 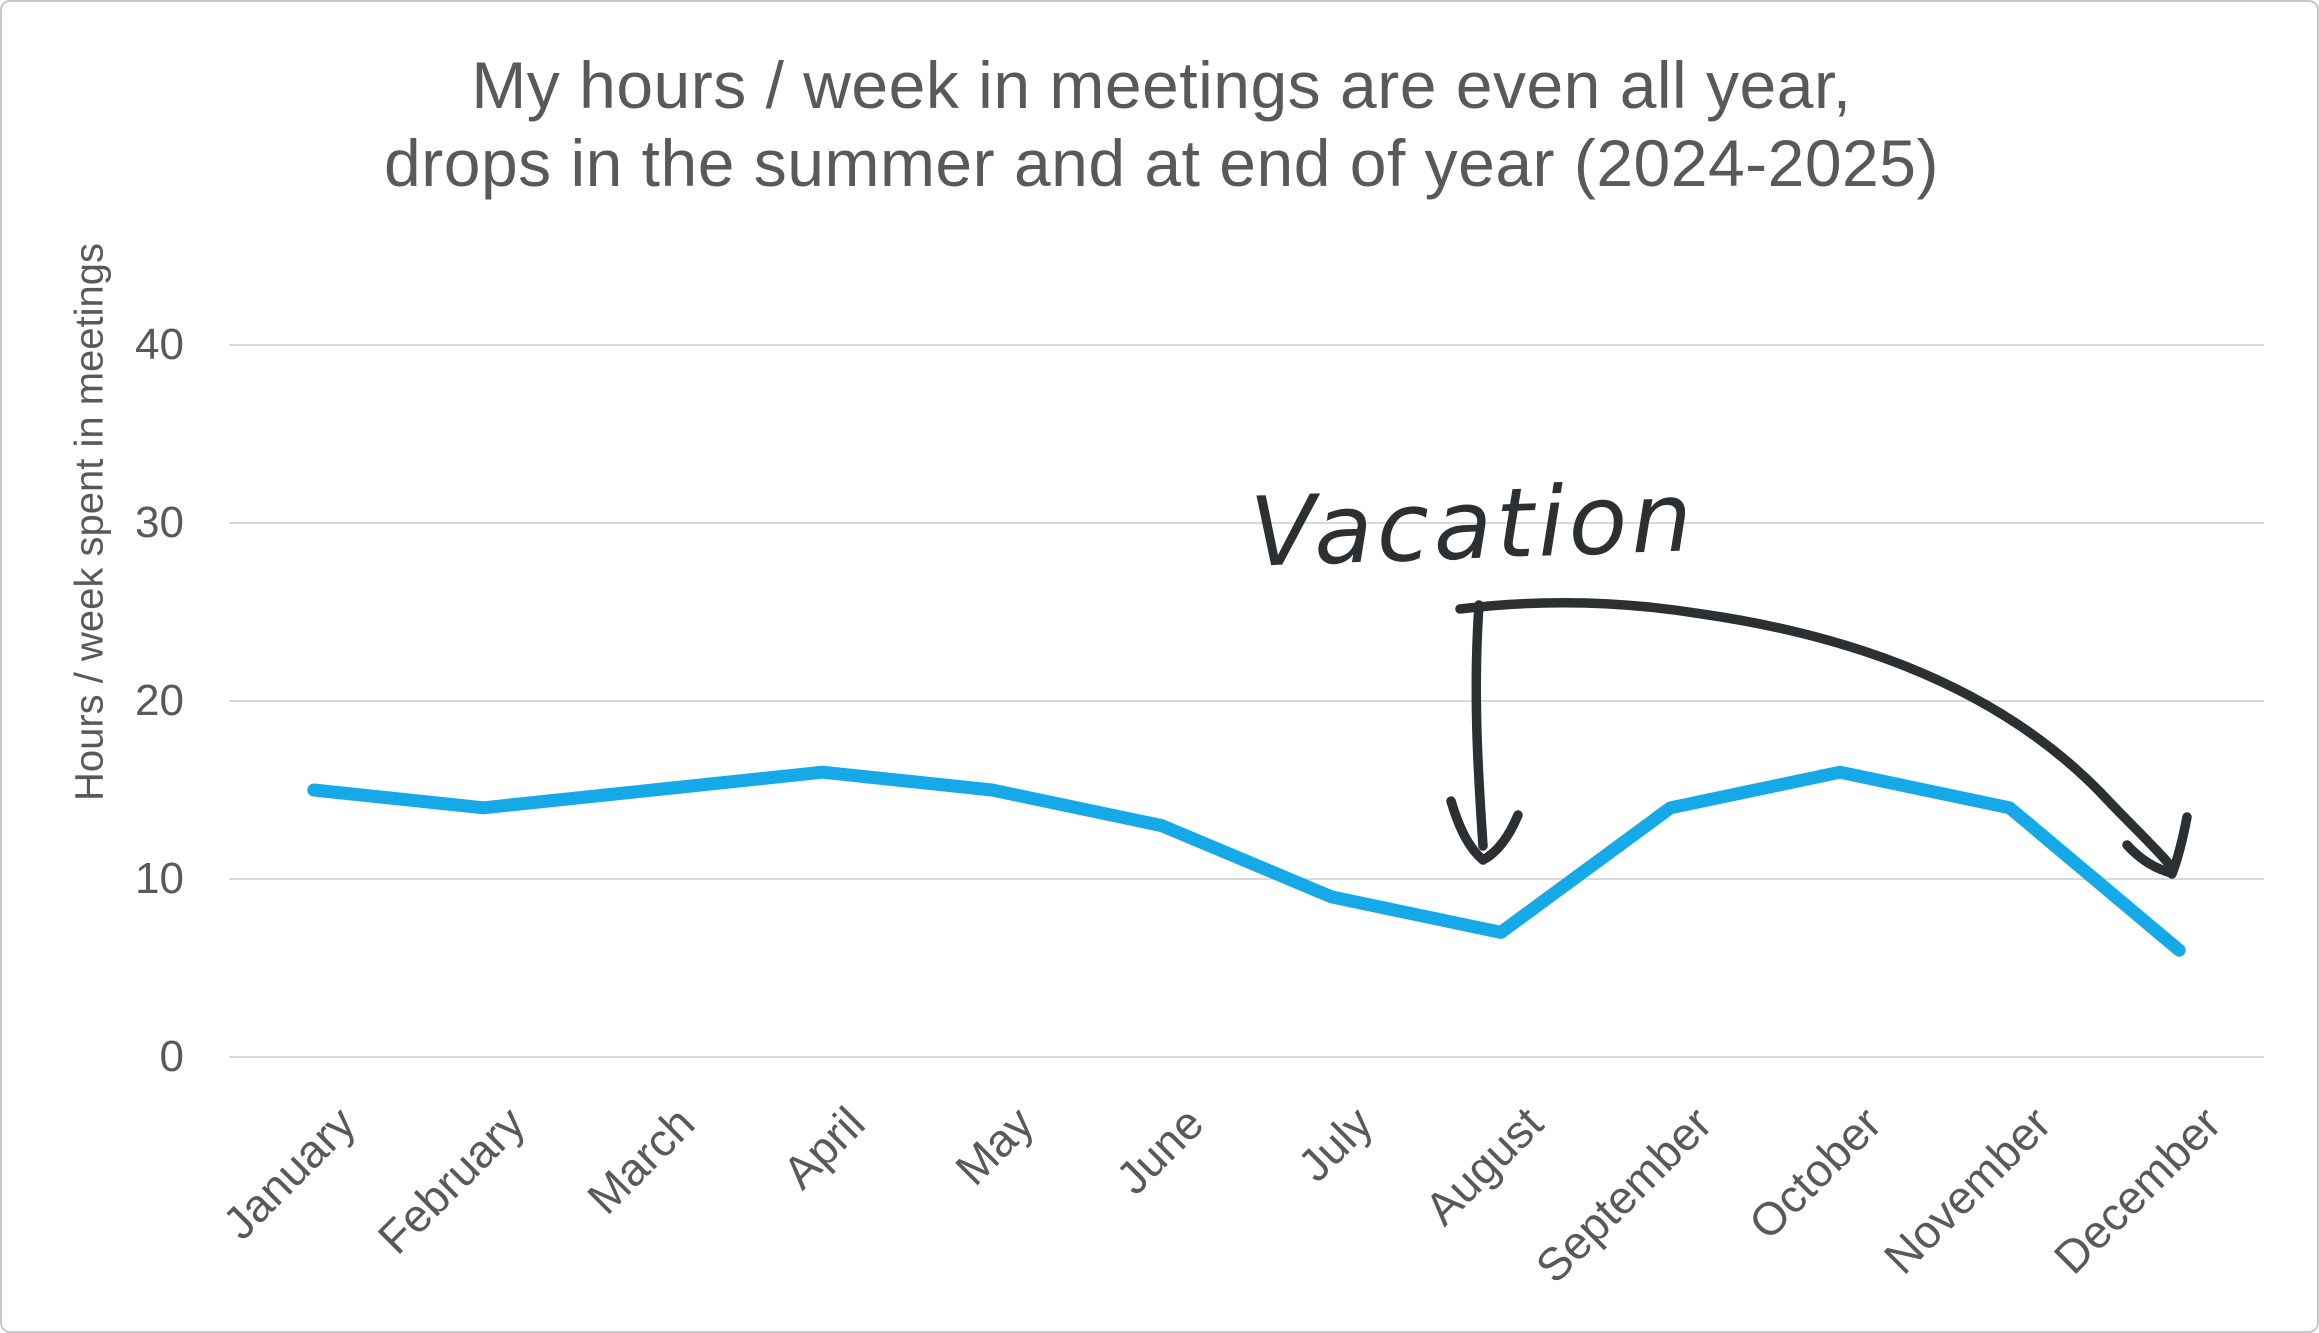 I want to click on vacation-arrow-december-head, so click(x=2157, y=845).